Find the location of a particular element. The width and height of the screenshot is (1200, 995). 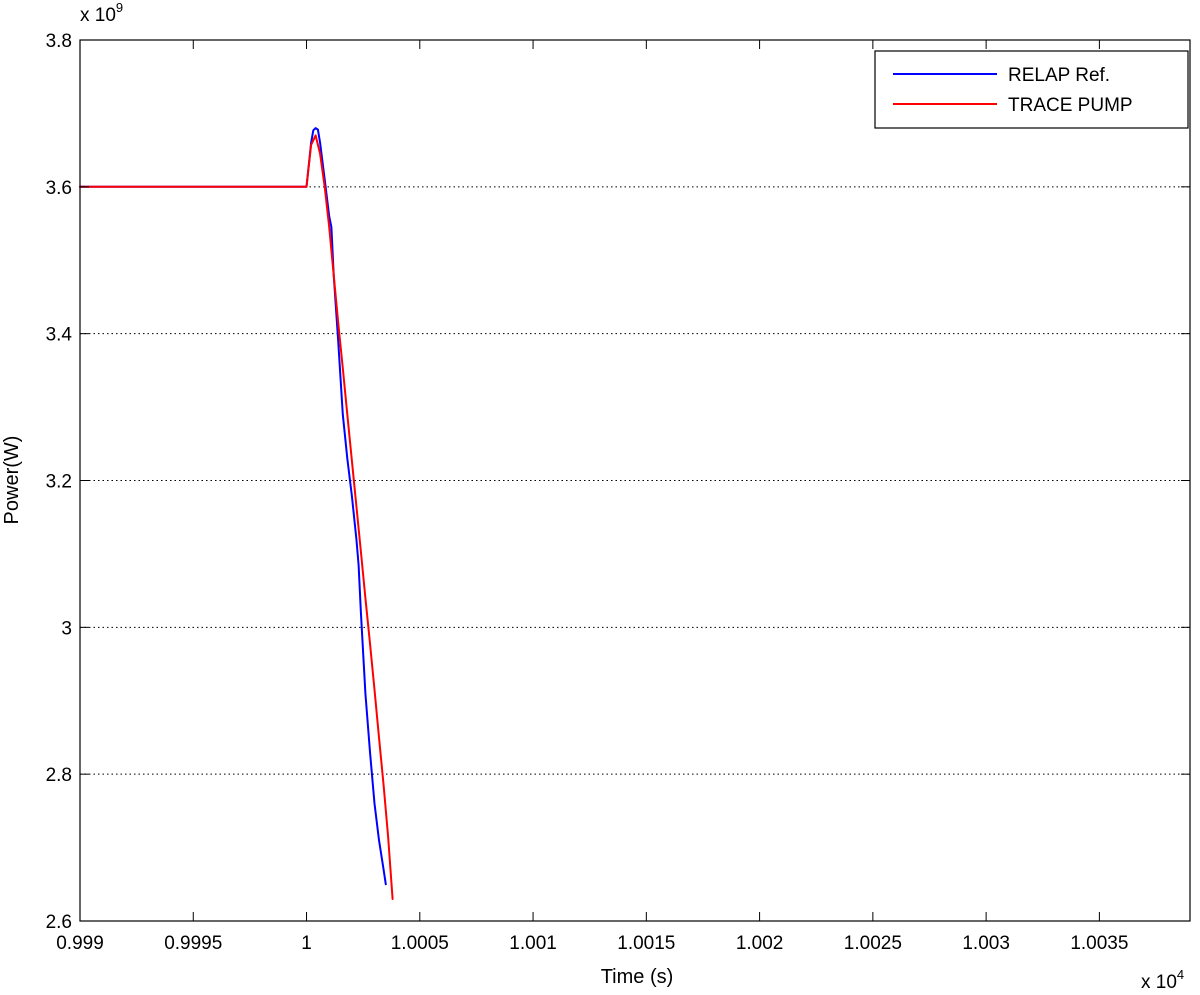

legend-box is located at coordinates (1031, 89).